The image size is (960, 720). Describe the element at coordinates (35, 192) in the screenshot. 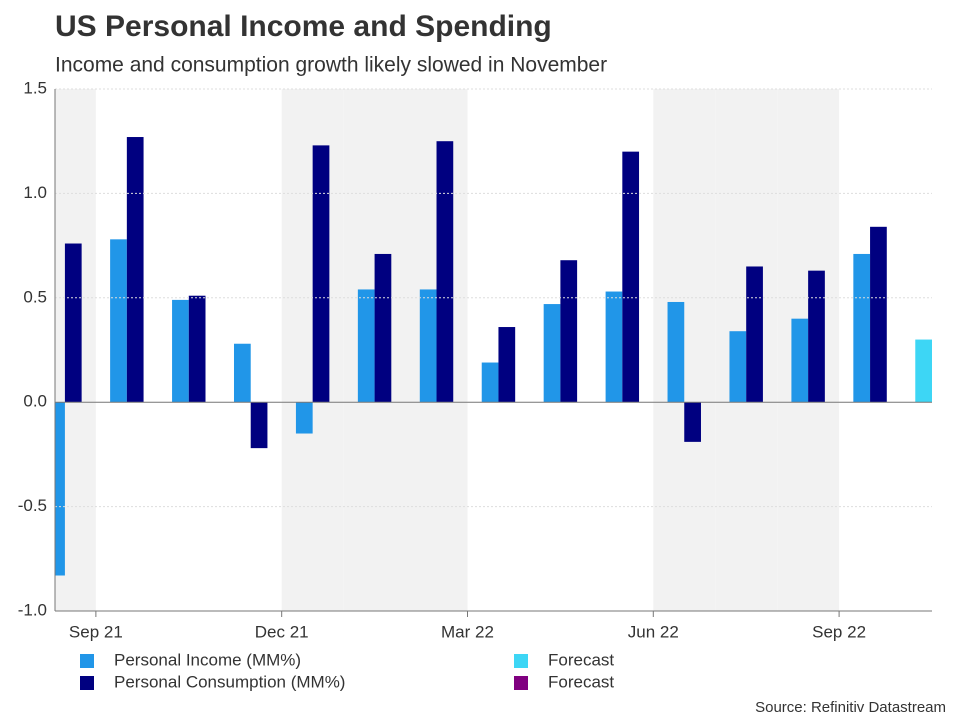

I see `y-tick-label: 1.0` at that location.